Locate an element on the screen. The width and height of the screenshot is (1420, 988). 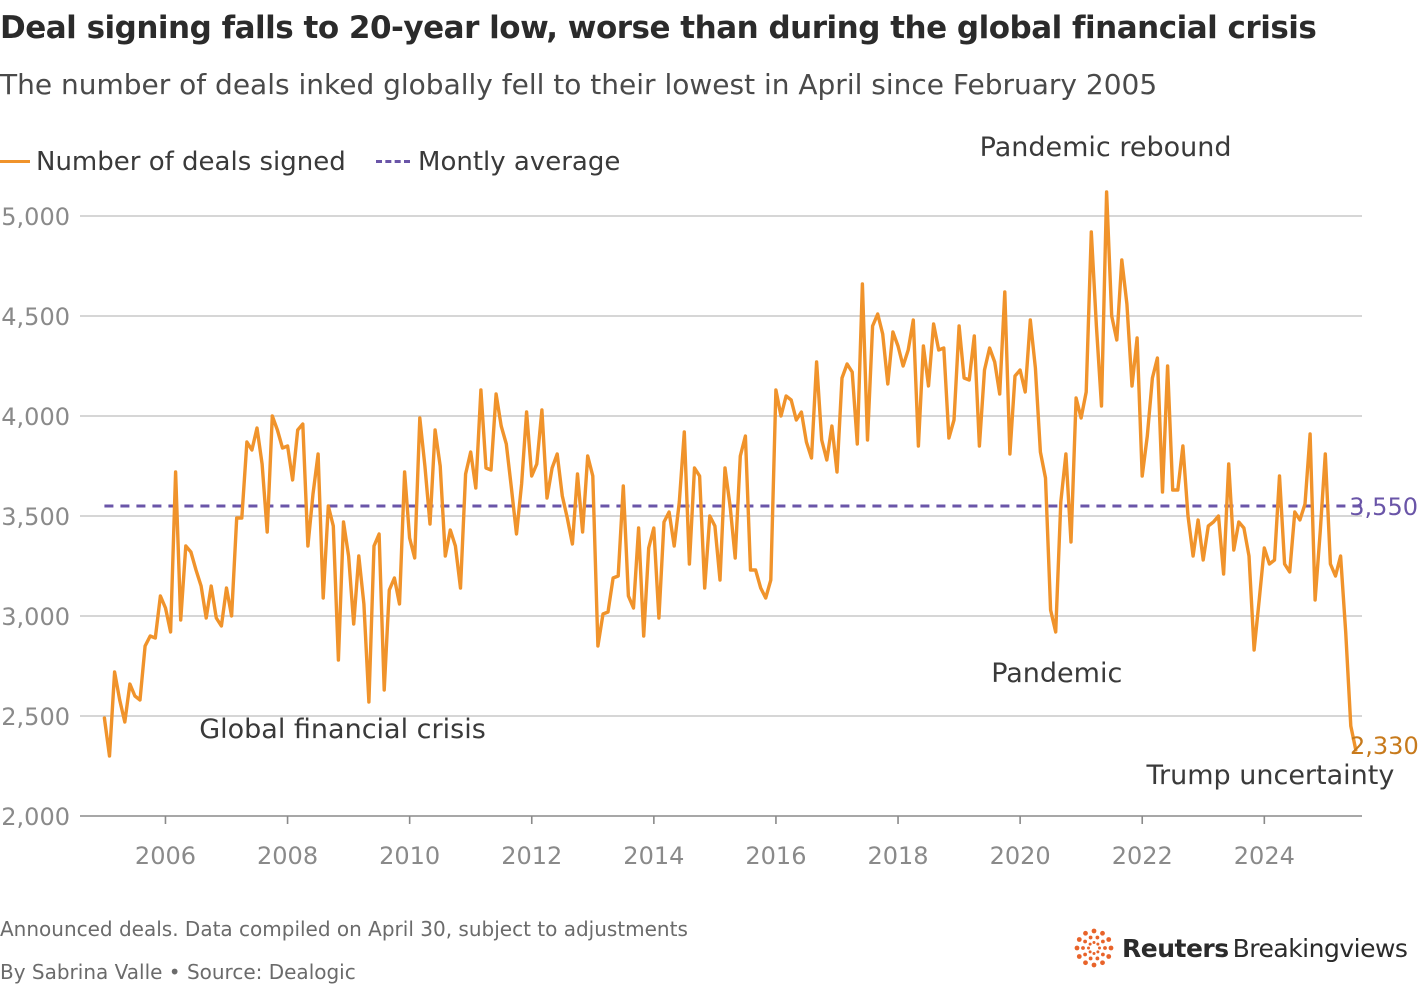
x-tick-label: 2016 is located at coordinates (775, 856).